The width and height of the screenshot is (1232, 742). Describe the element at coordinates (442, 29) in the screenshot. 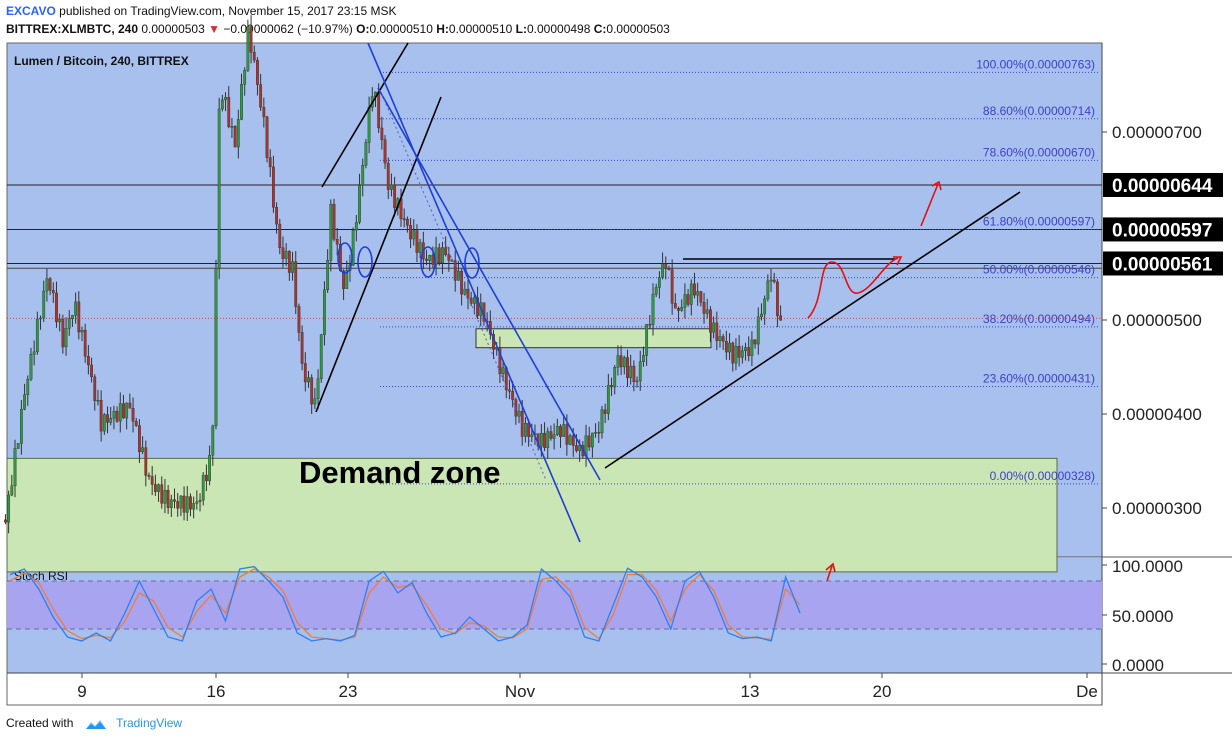

I see `ohlc-high-label: H:` at that location.